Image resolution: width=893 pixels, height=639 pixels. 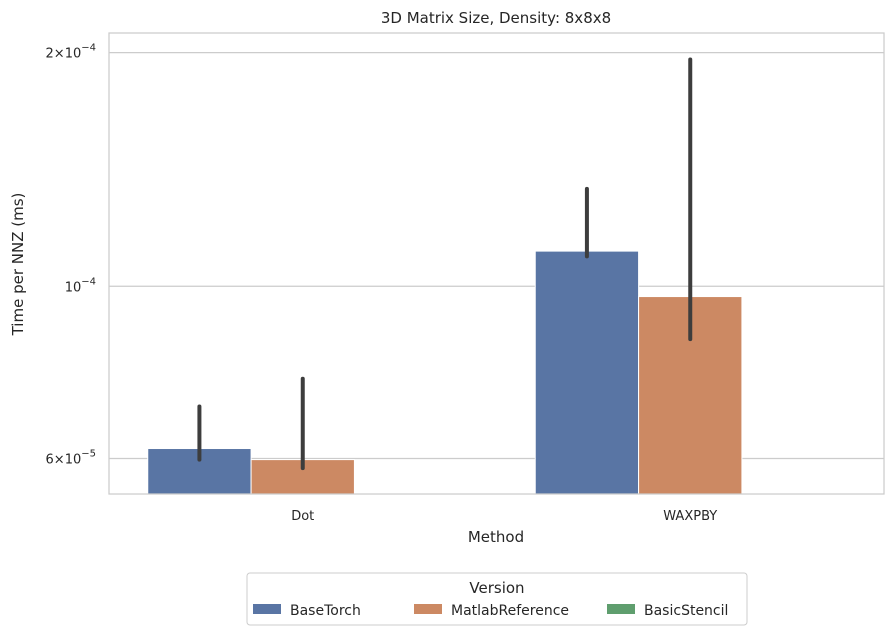 I want to click on legend-label: MatlabReference, so click(x=510, y=611).